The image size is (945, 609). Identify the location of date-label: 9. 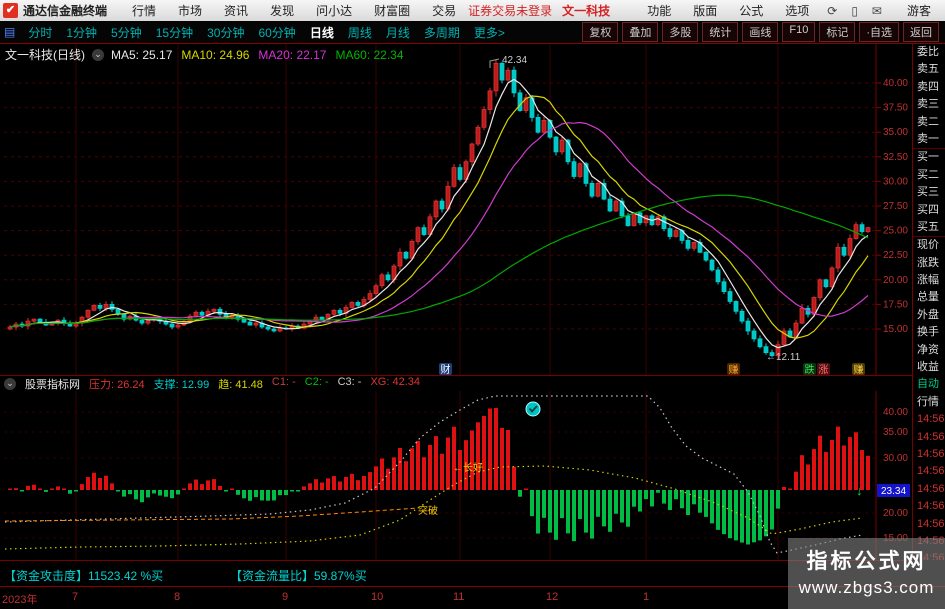
(285, 597).